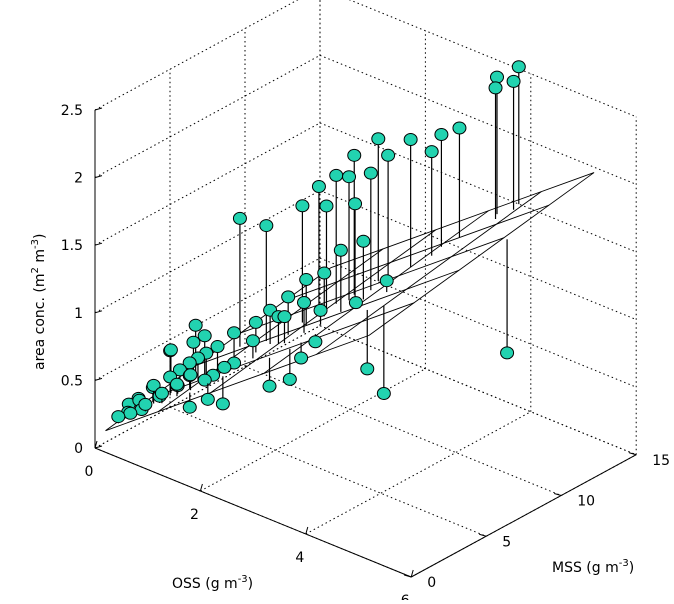 This screenshot has height=604, width=674. I want to click on y-tick-label: 10, so click(586, 502).